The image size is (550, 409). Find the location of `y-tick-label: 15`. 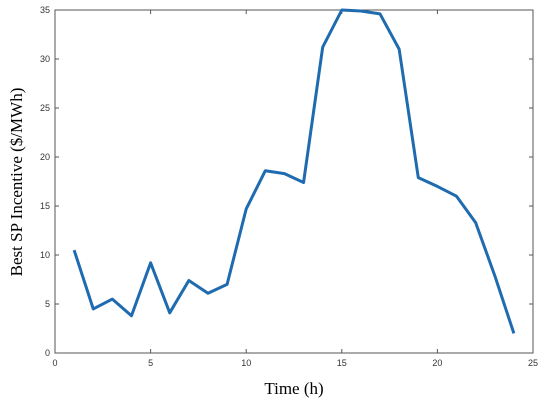

y-tick-label: 15 is located at coordinates (45, 206).